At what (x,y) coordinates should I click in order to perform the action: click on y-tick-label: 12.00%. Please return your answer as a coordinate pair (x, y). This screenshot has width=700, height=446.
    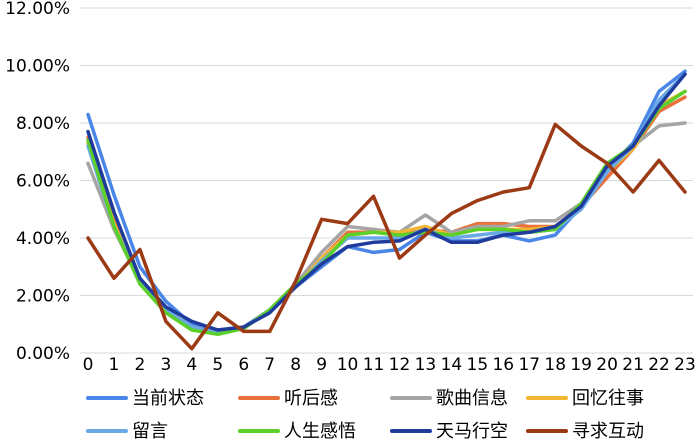
    Looking at the image, I should click on (37, 9).